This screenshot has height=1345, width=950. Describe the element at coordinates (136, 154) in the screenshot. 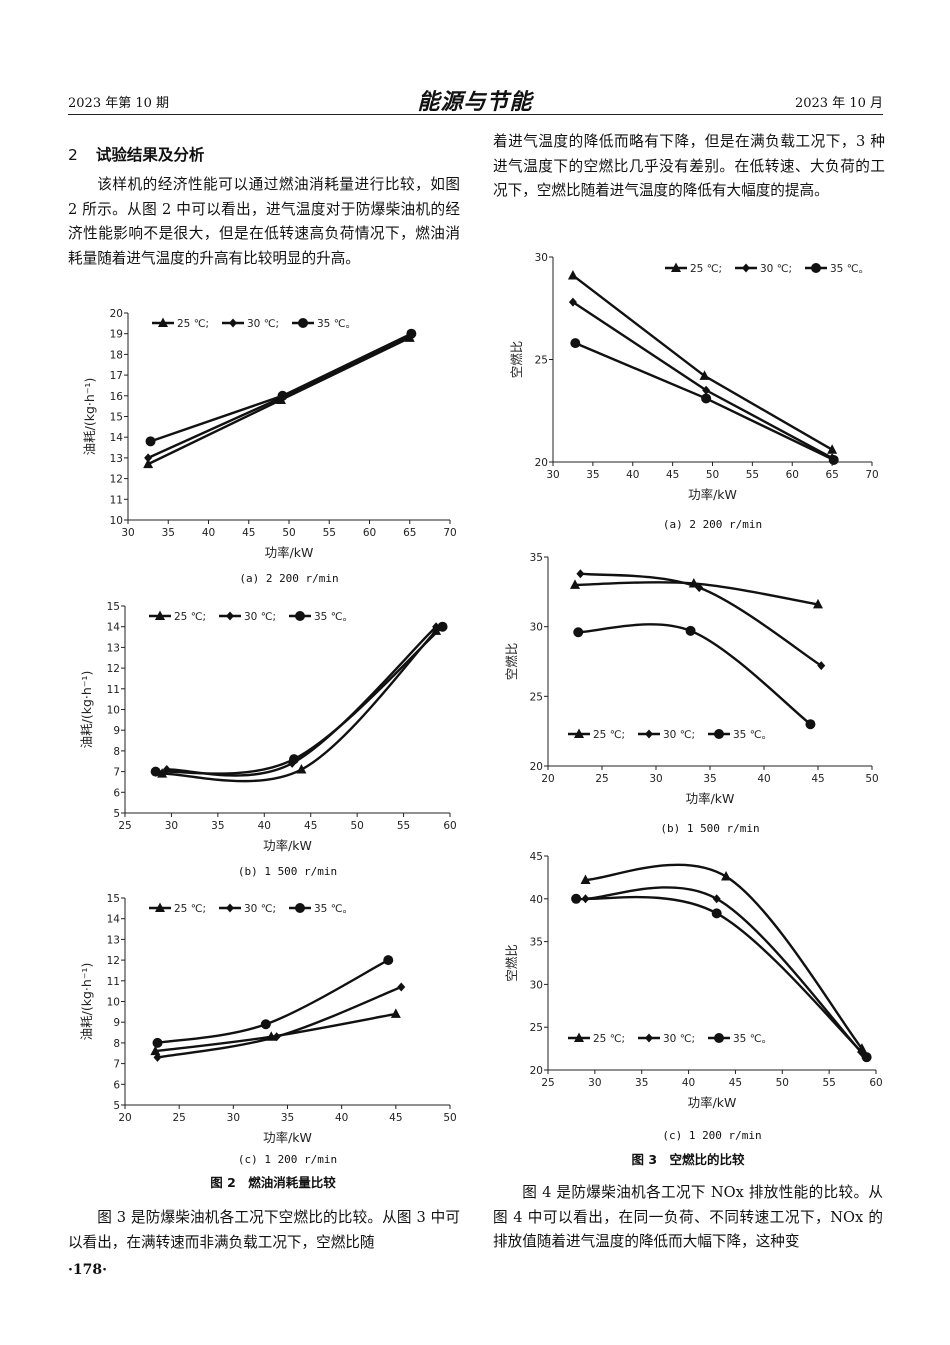

I see `section-heading: 2 试验结果及分析` at that location.